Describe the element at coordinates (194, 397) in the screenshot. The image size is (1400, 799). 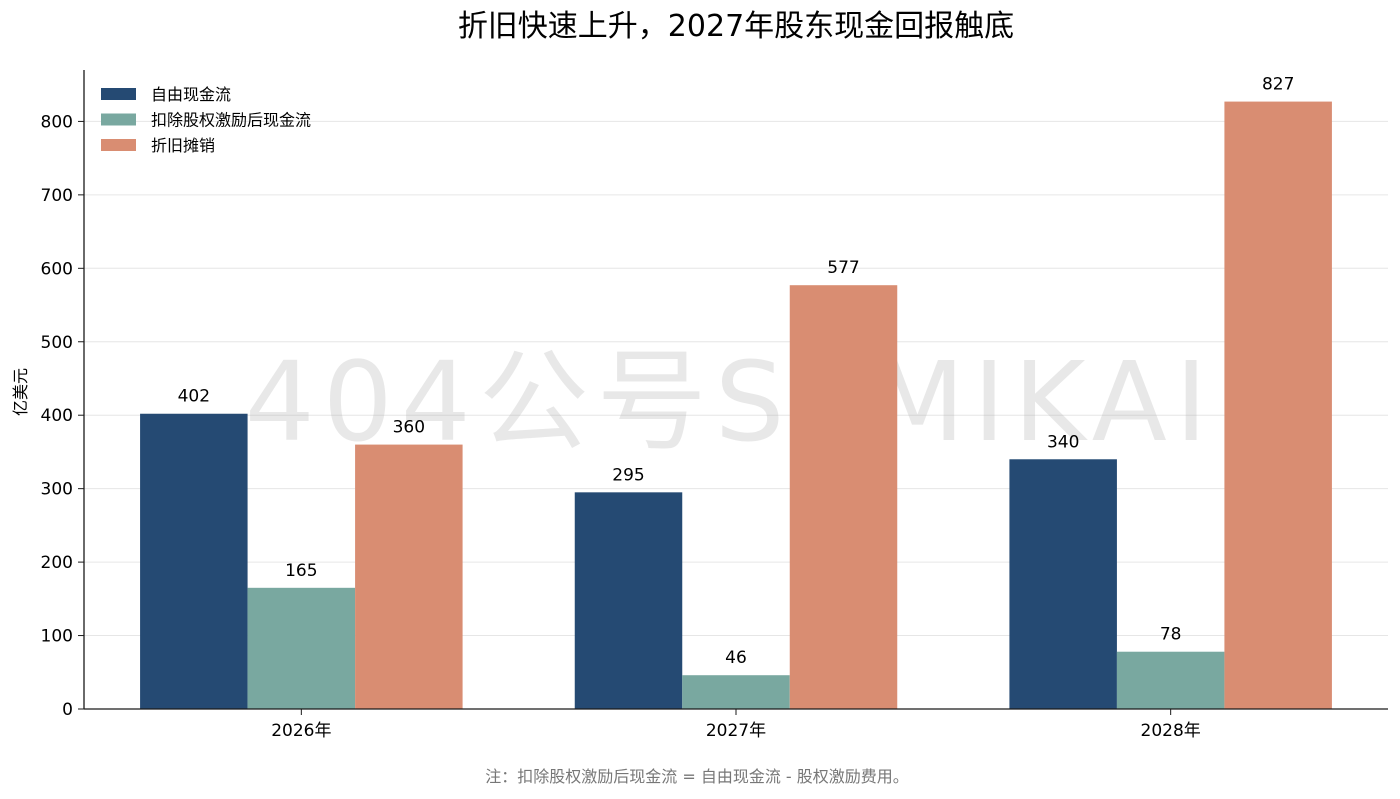
I see `data-label: 402` at that location.